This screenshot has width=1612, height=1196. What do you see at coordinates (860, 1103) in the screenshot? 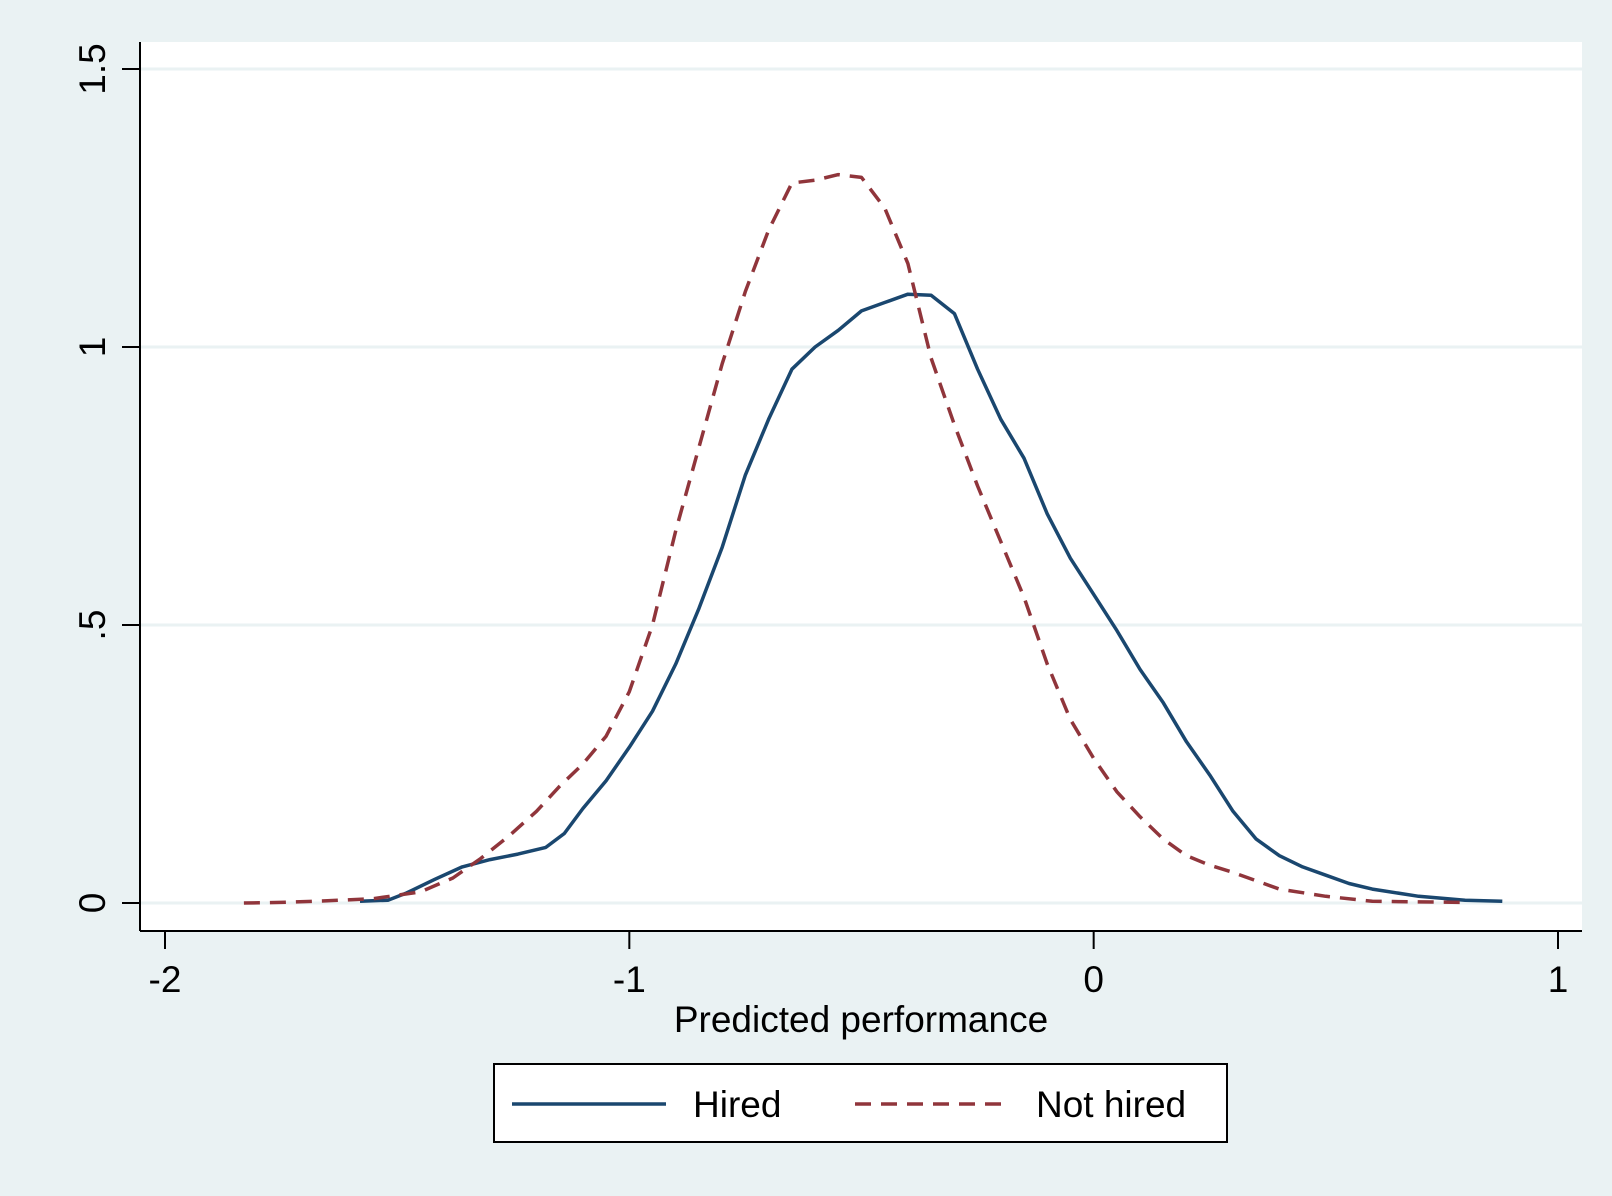
I see `legend: Hired Not hired` at bounding box center [860, 1103].